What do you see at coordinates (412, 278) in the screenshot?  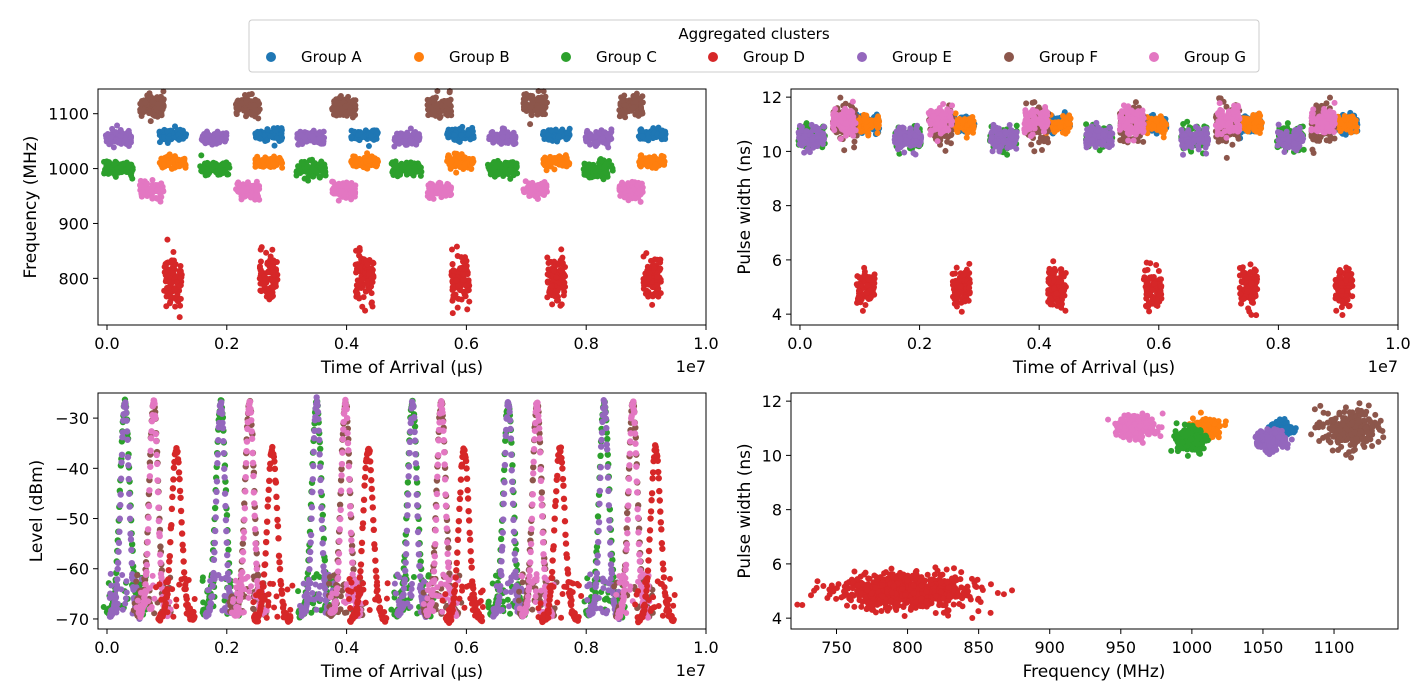 I see `toa-frequency-series-group-d` at bounding box center [412, 278].